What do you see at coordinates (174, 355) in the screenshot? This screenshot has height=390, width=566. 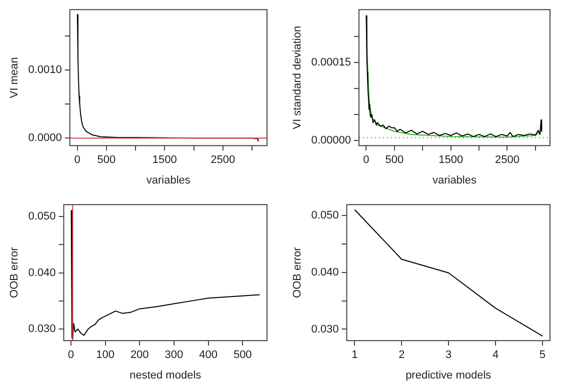 I see `x-tick-label: 300` at bounding box center [174, 355].